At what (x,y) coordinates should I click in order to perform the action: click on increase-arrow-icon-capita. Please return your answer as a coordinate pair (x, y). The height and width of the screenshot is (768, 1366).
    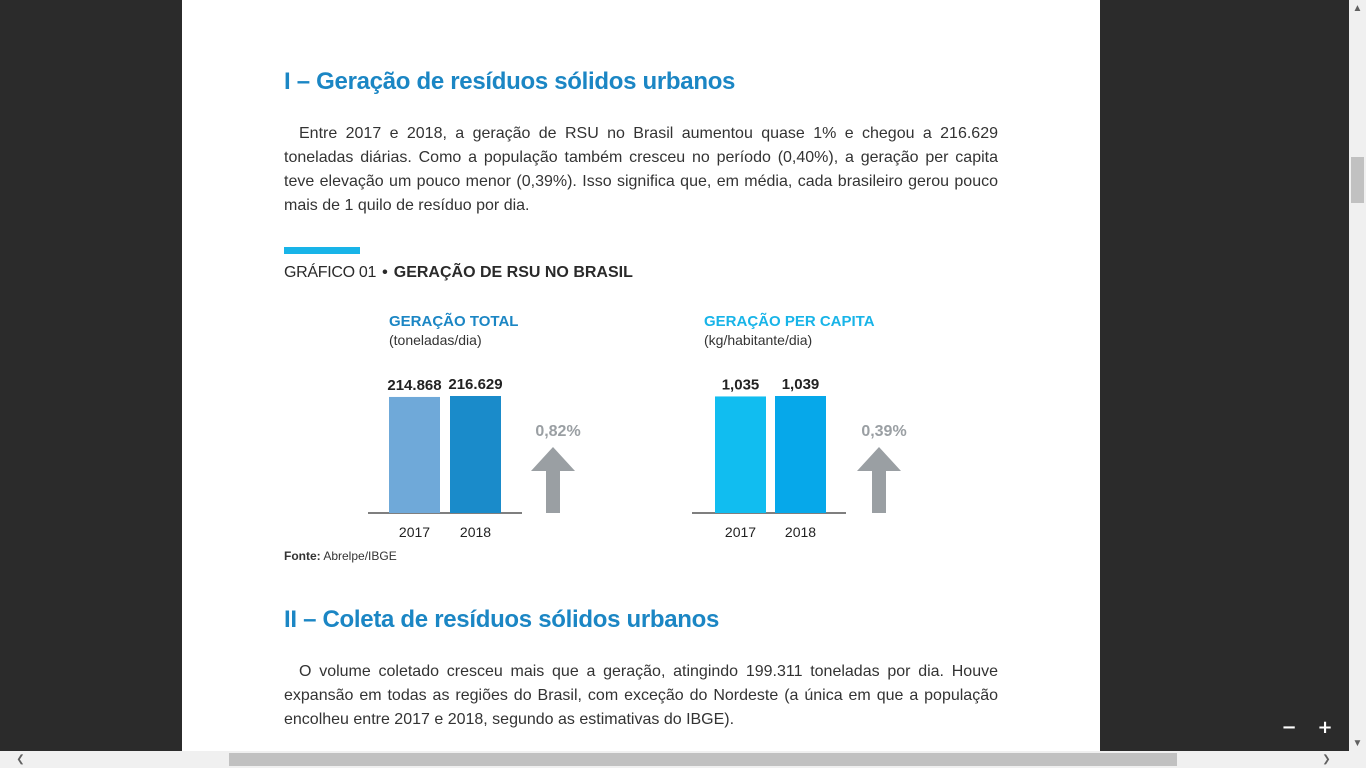
    Looking at the image, I should click on (879, 480).